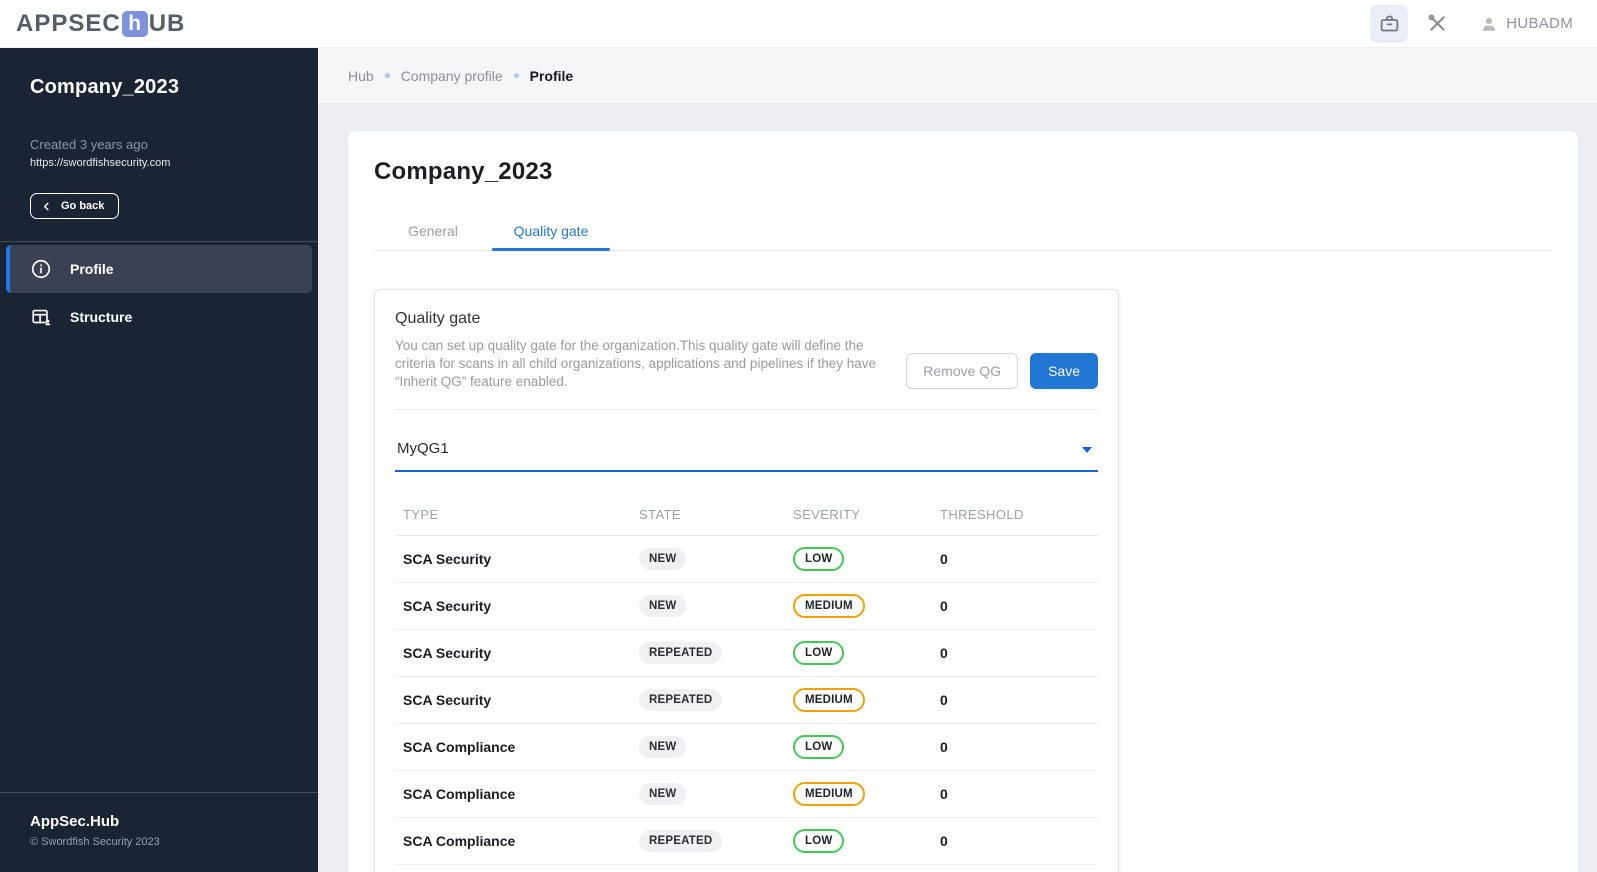  What do you see at coordinates (962, 371) in the screenshot?
I see `remove-qg-button: Remove QG` at bounding box center [962, 371].